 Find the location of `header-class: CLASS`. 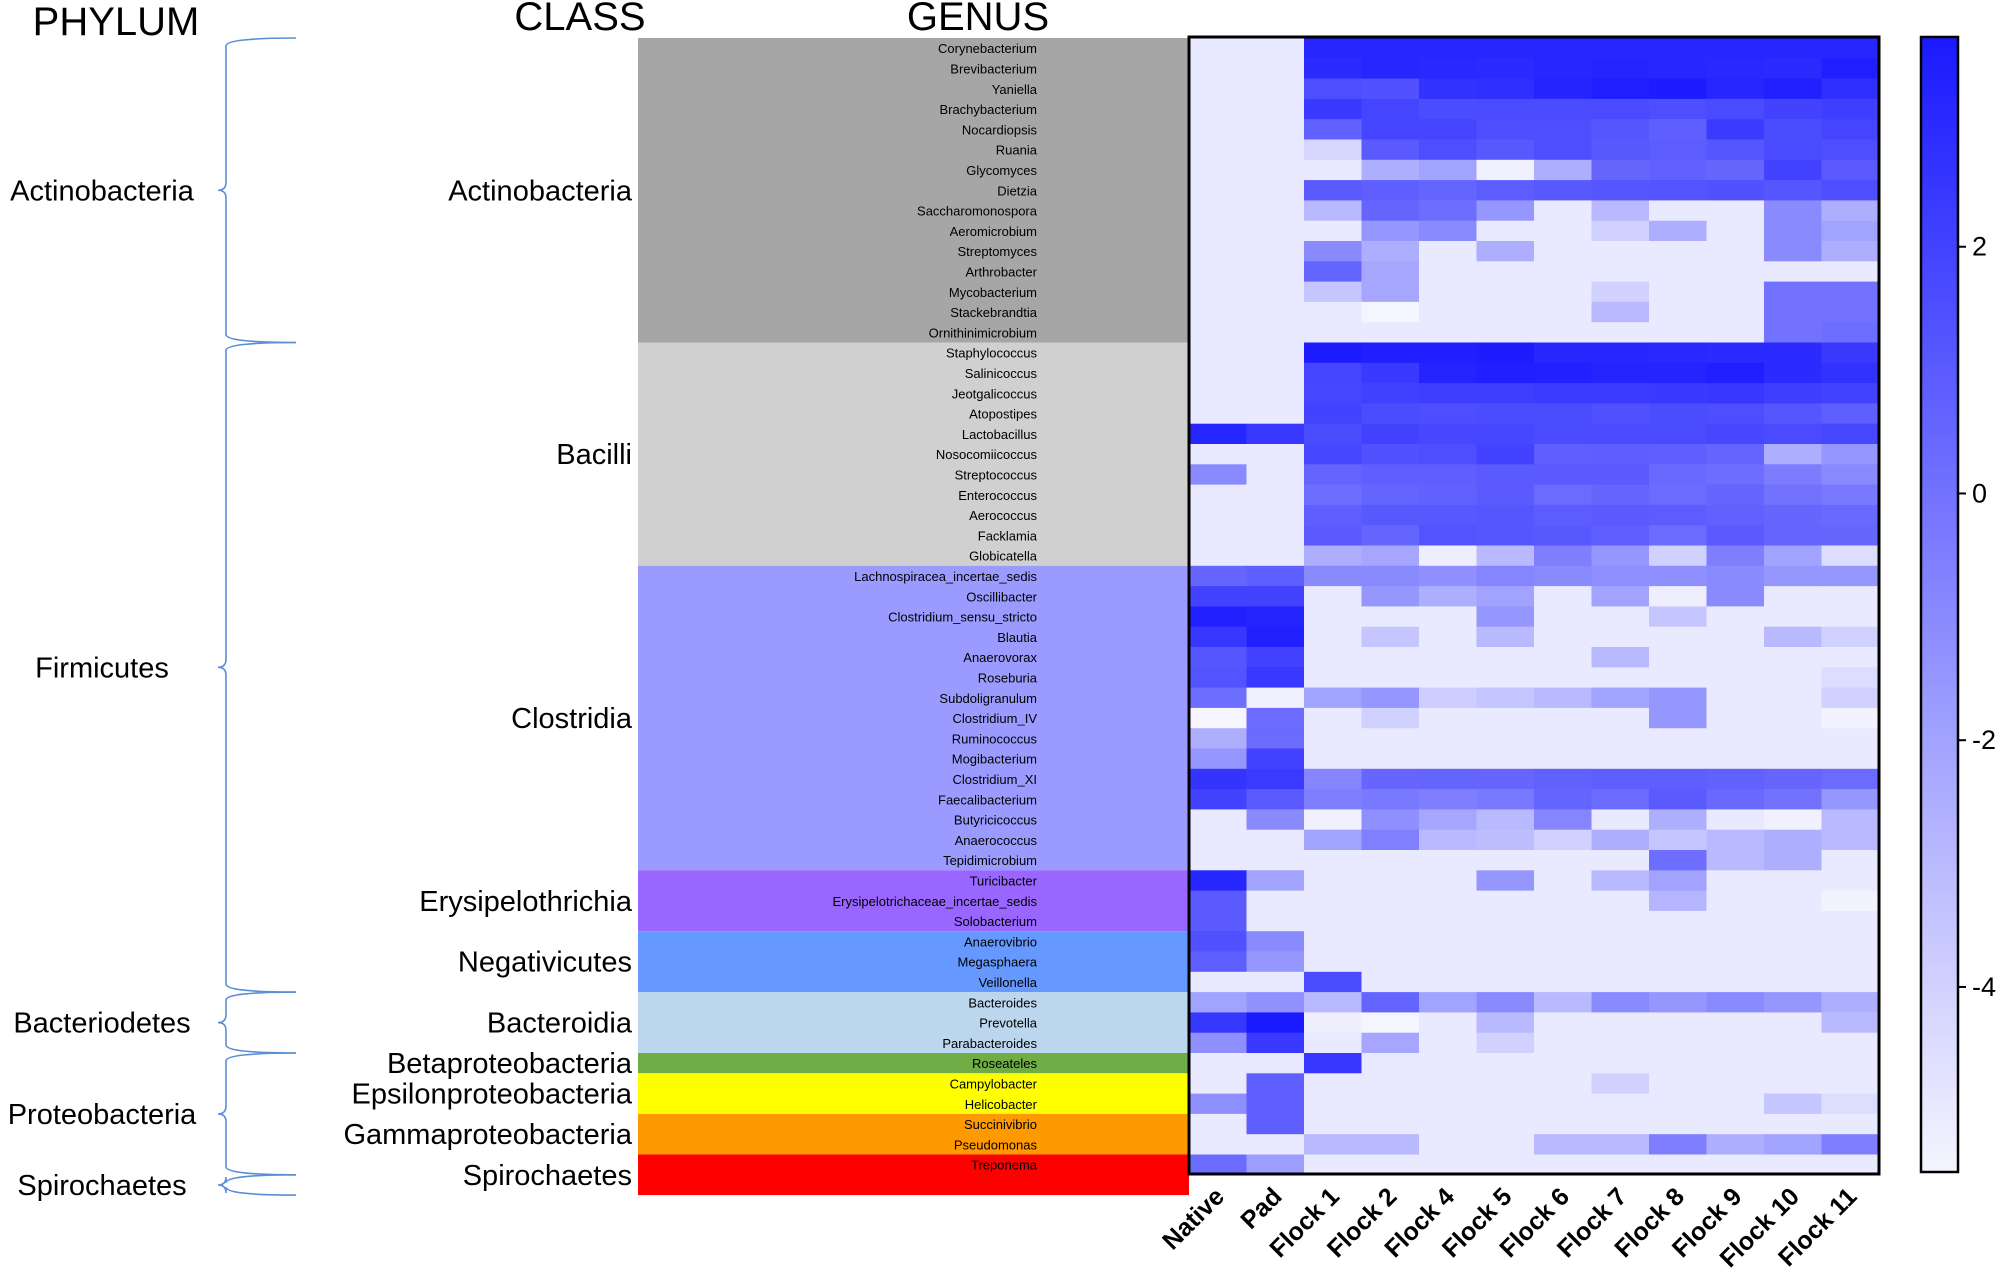

header-class: CLASS is located at coordinates (579, 19).